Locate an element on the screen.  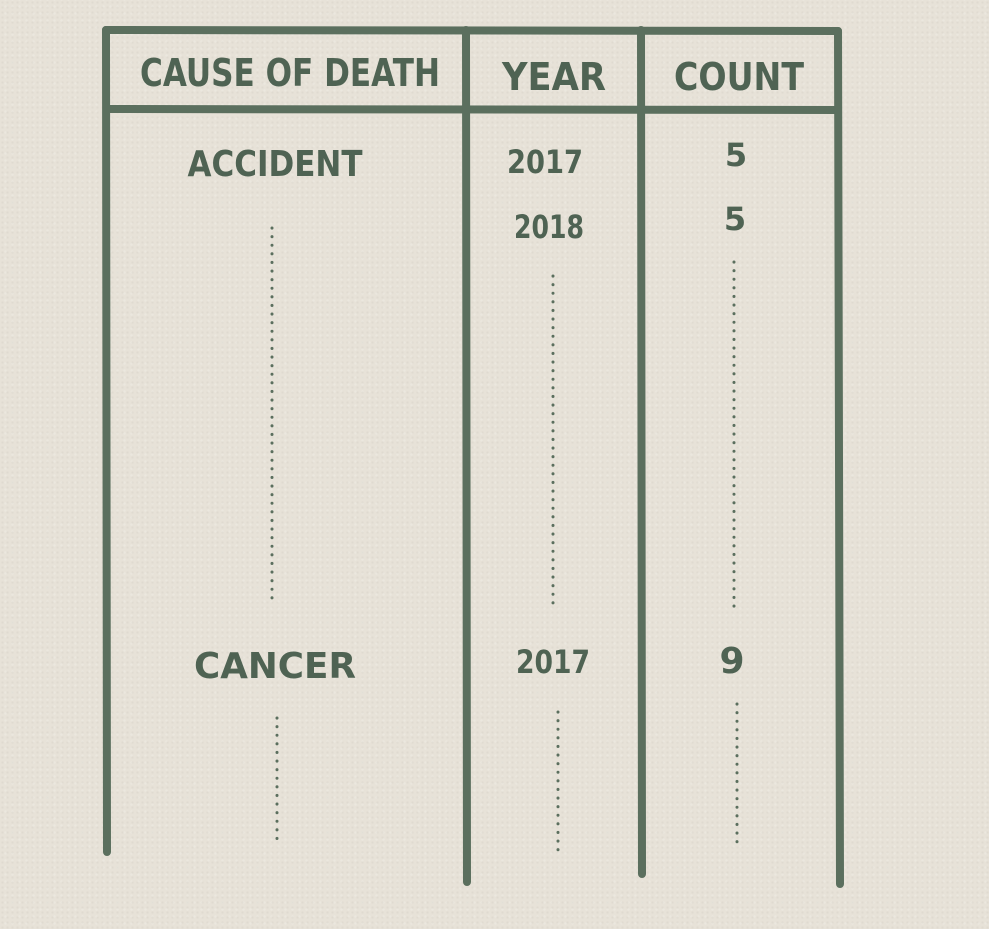
right-border is located at coordinates (839, 457).